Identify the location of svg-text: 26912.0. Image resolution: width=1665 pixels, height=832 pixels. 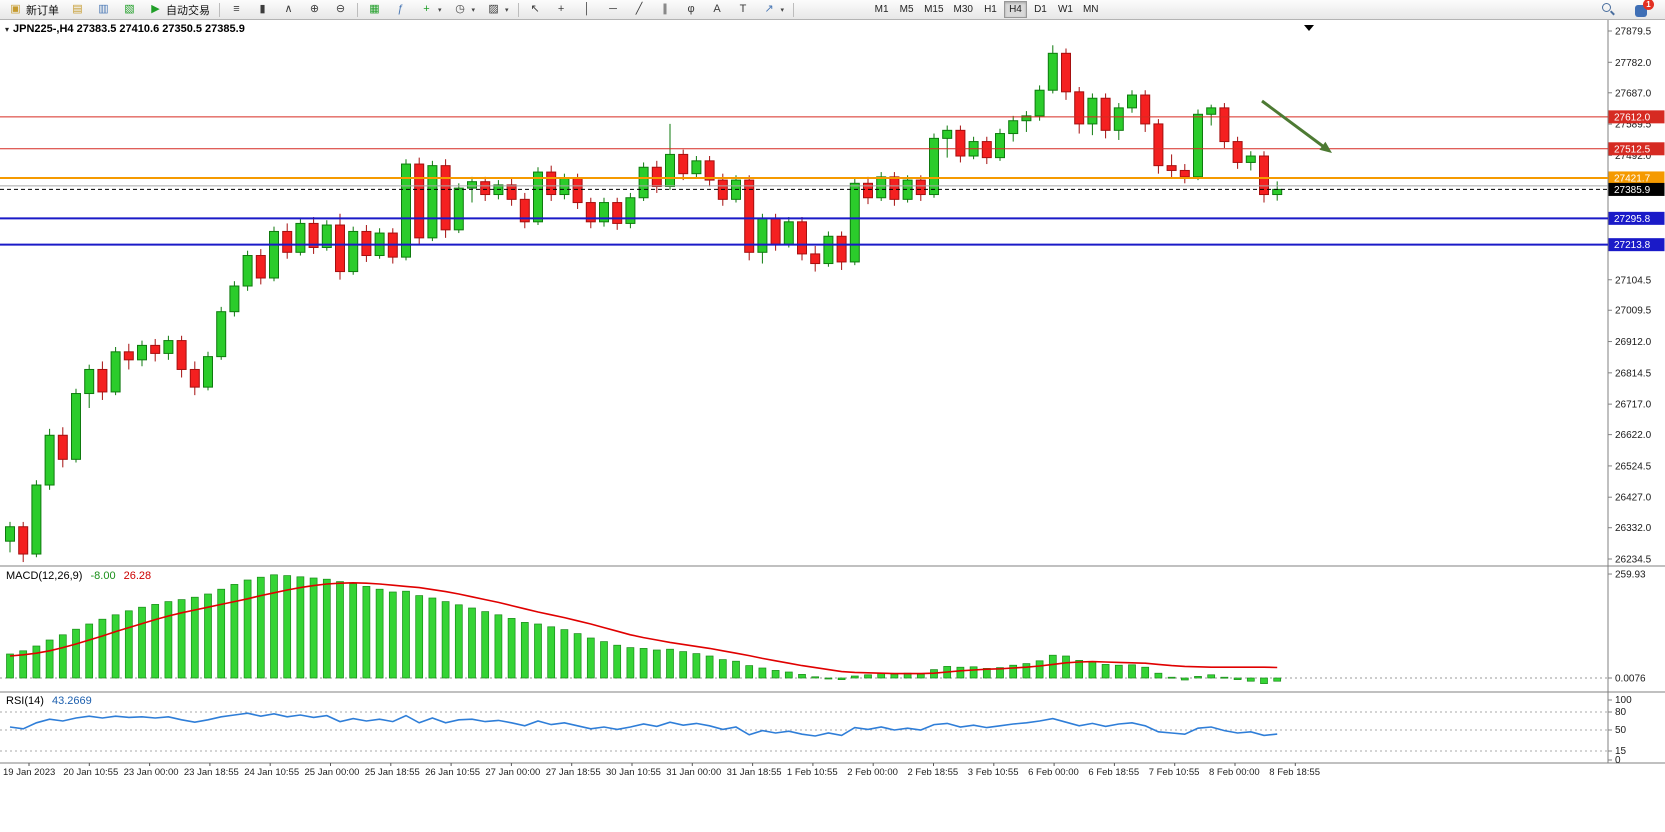
(1633, 342).